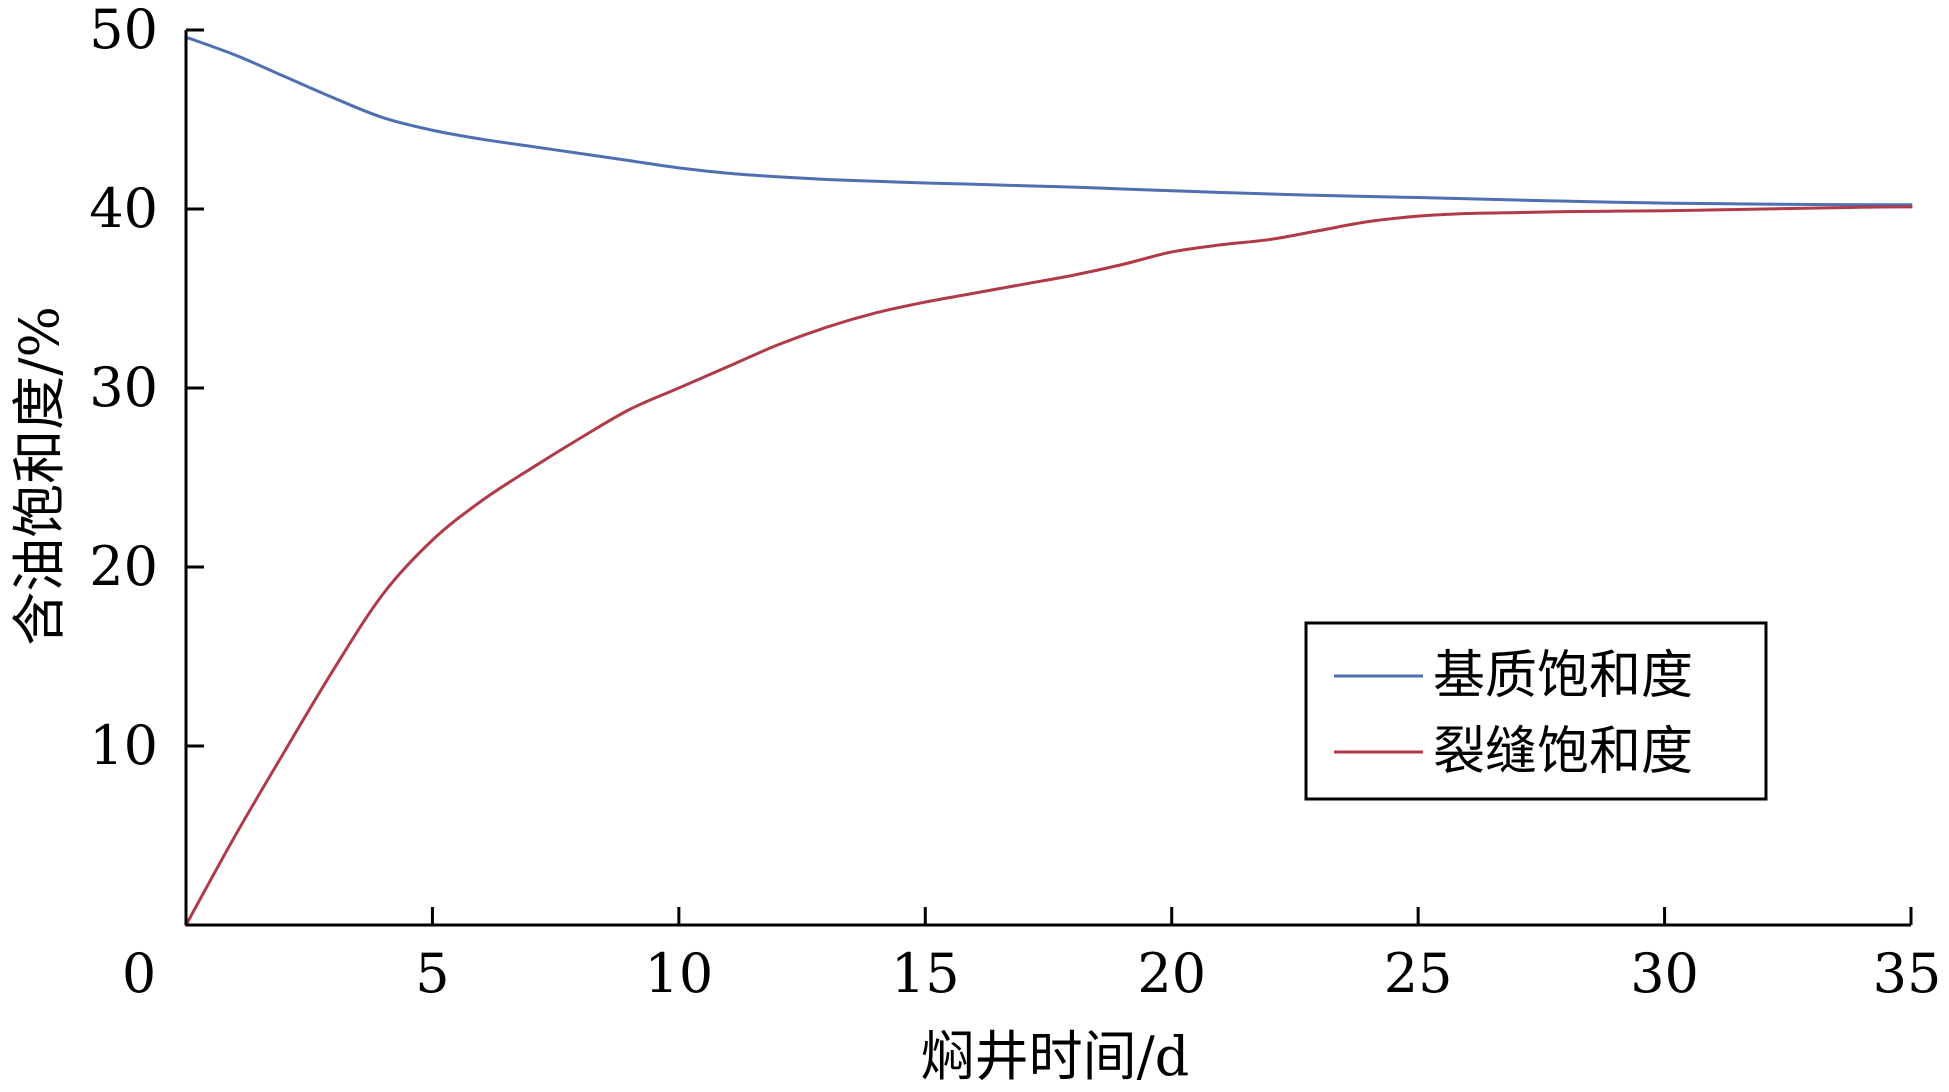 The height and width of the screenshot is (1092, 1949). I want to click on series-matrix-saturation, so click(1048, 121).